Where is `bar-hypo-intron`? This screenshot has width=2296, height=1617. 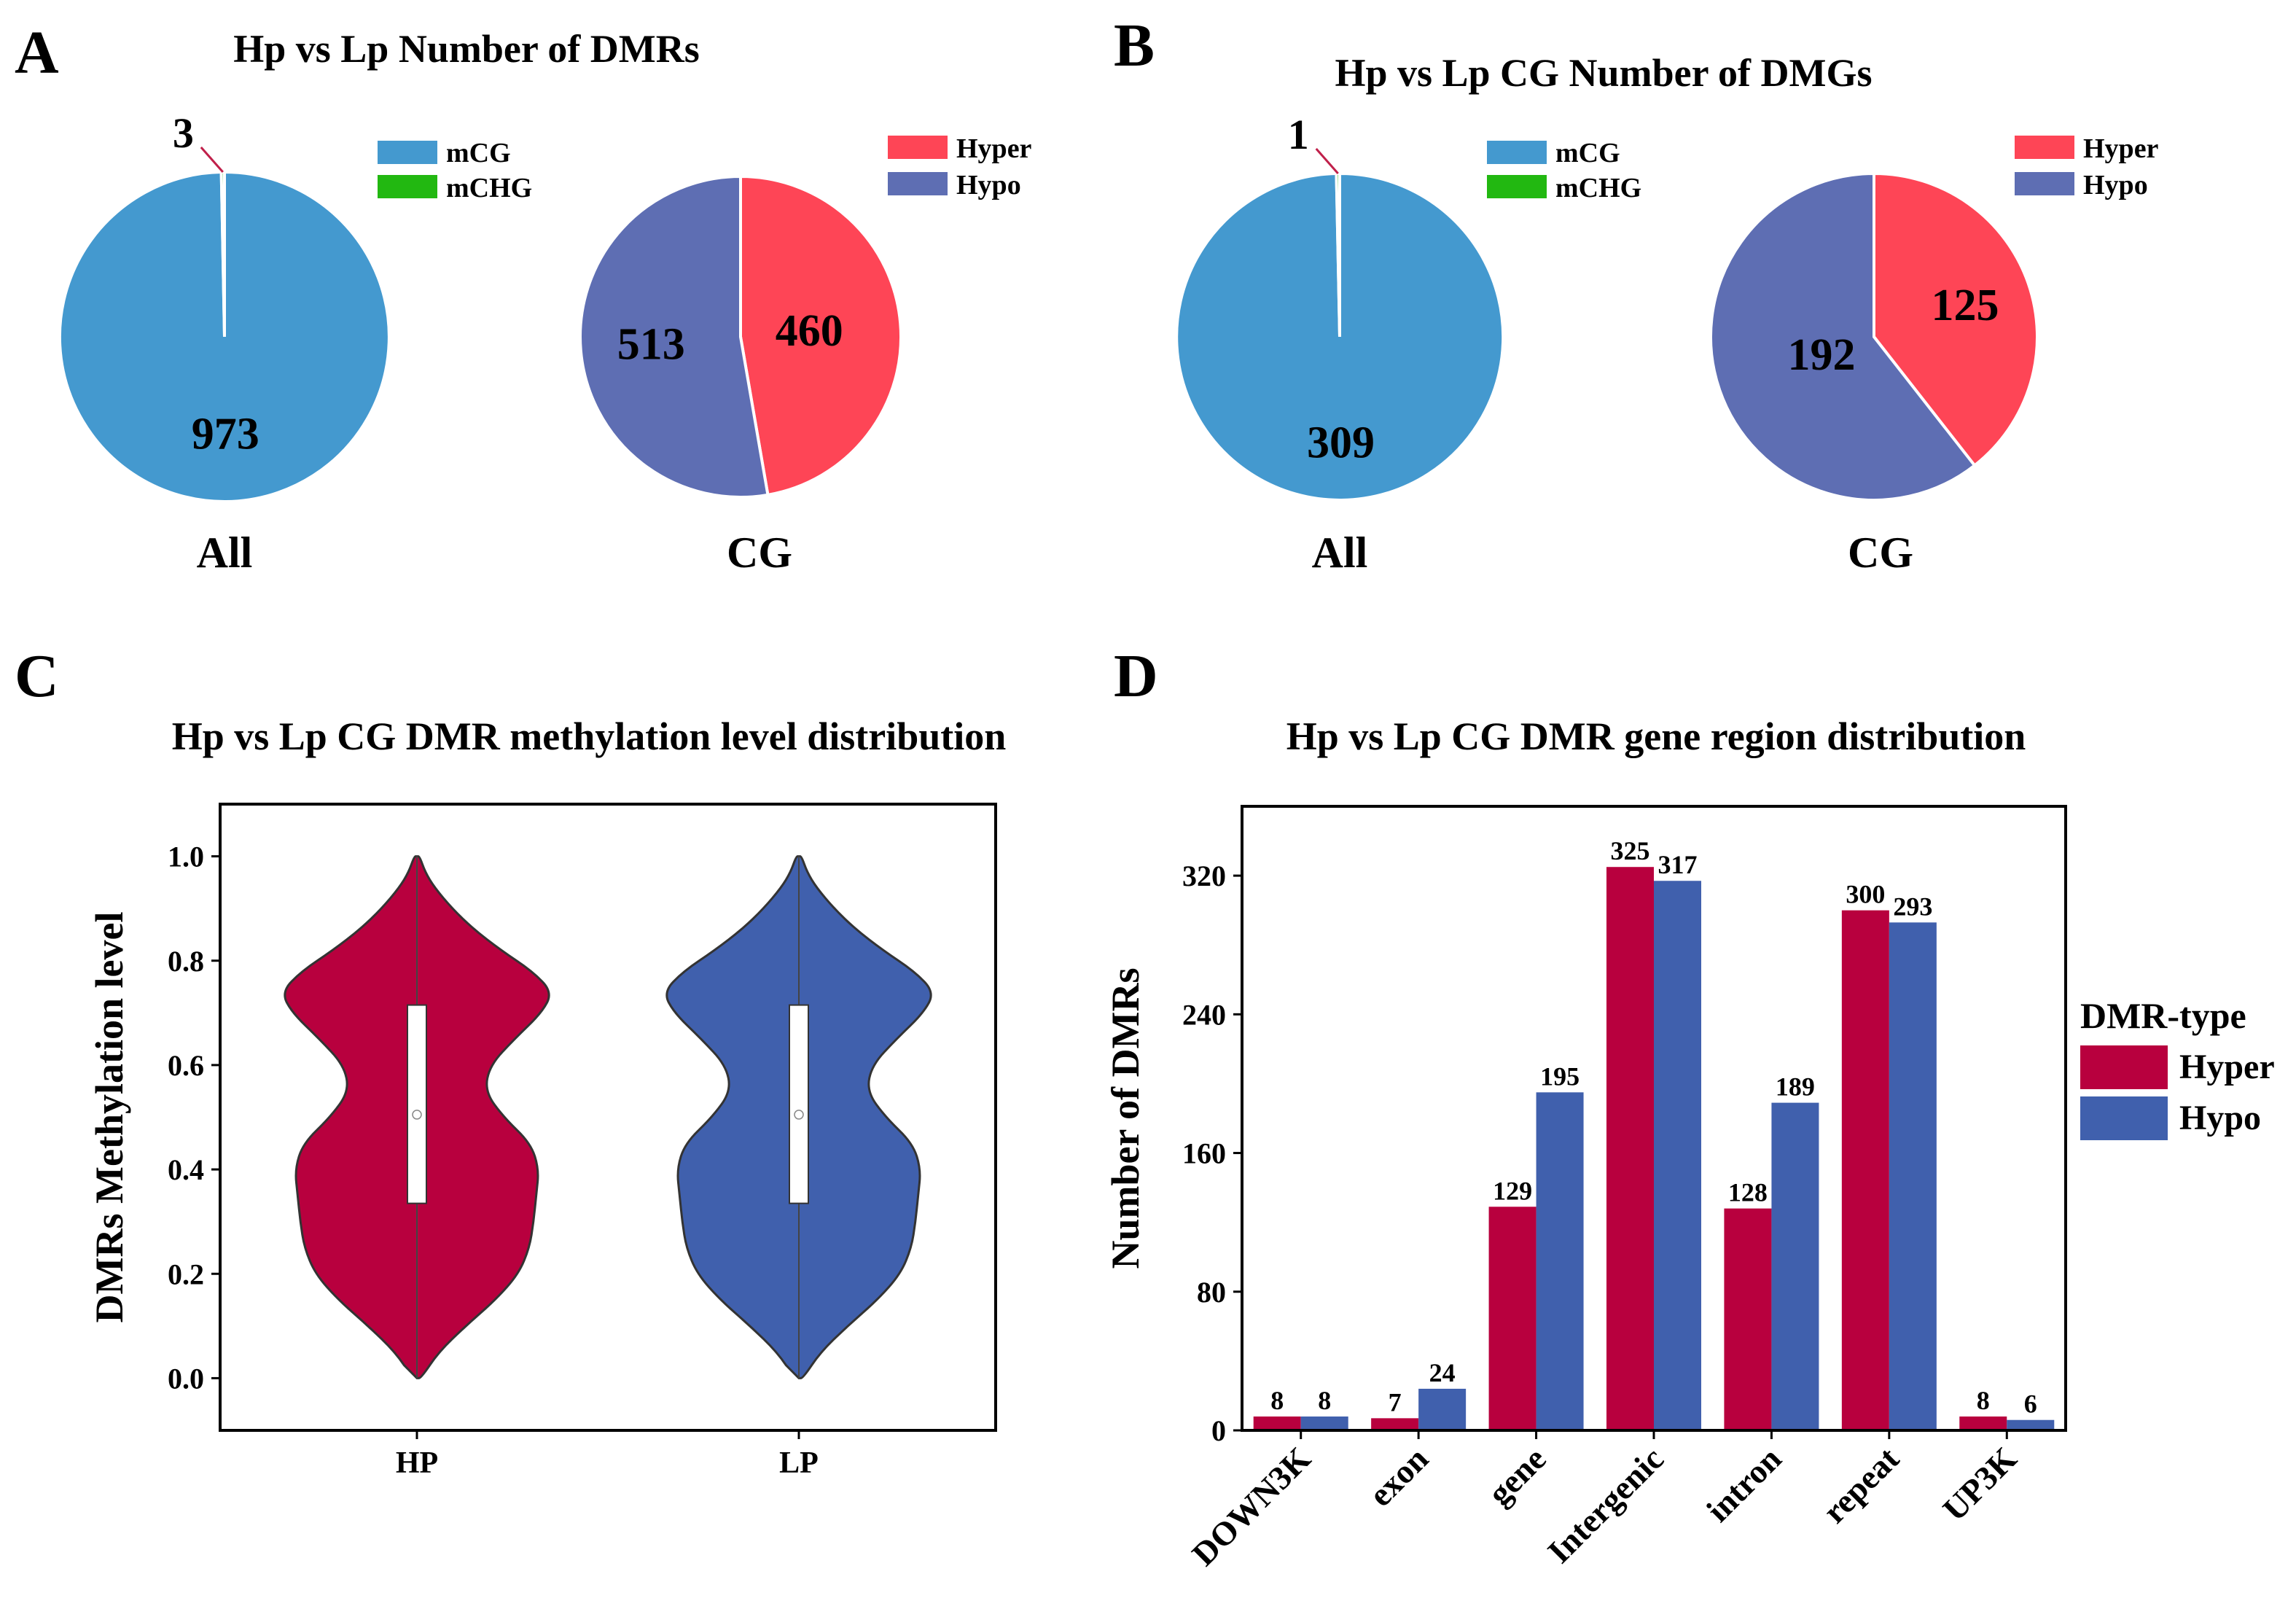
bar-hypo-intron is located at coordinates (1795, 1266).